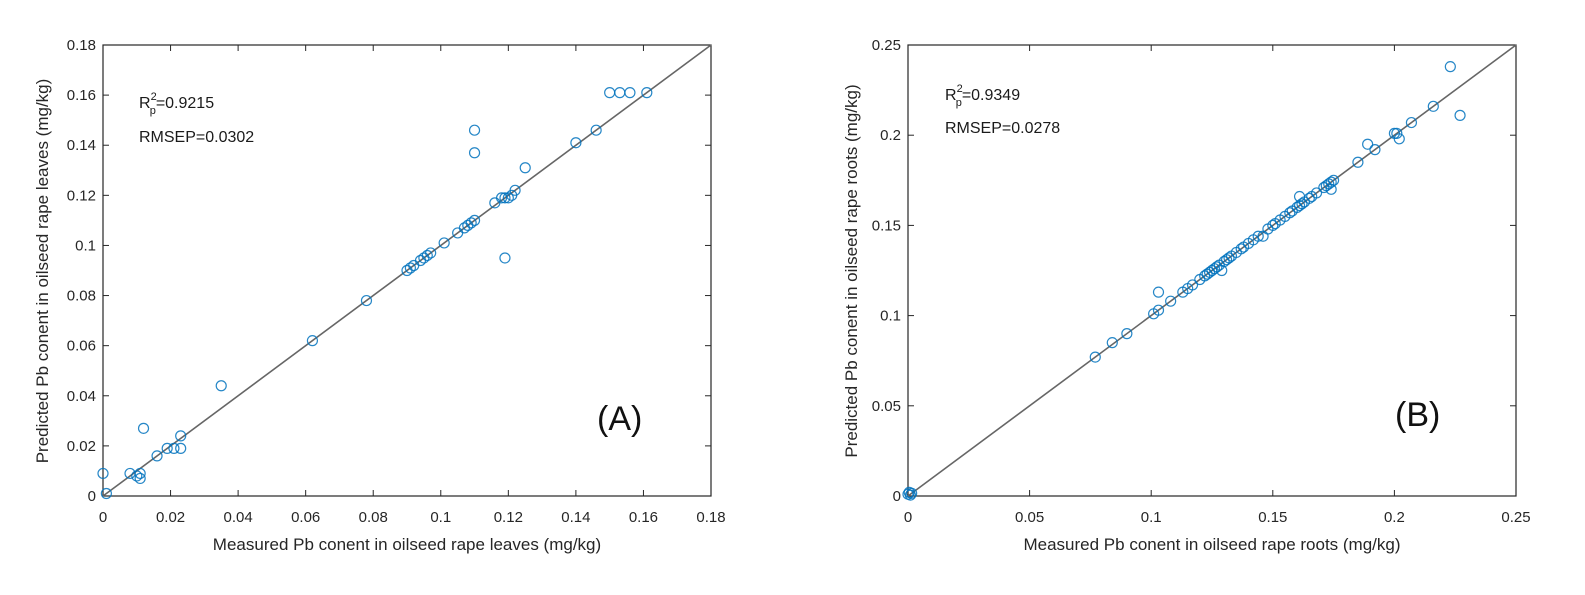 The height and width of the screenshot is (595, 1585). I want to click on y-tick-label: 0.18, so click(81, 45).